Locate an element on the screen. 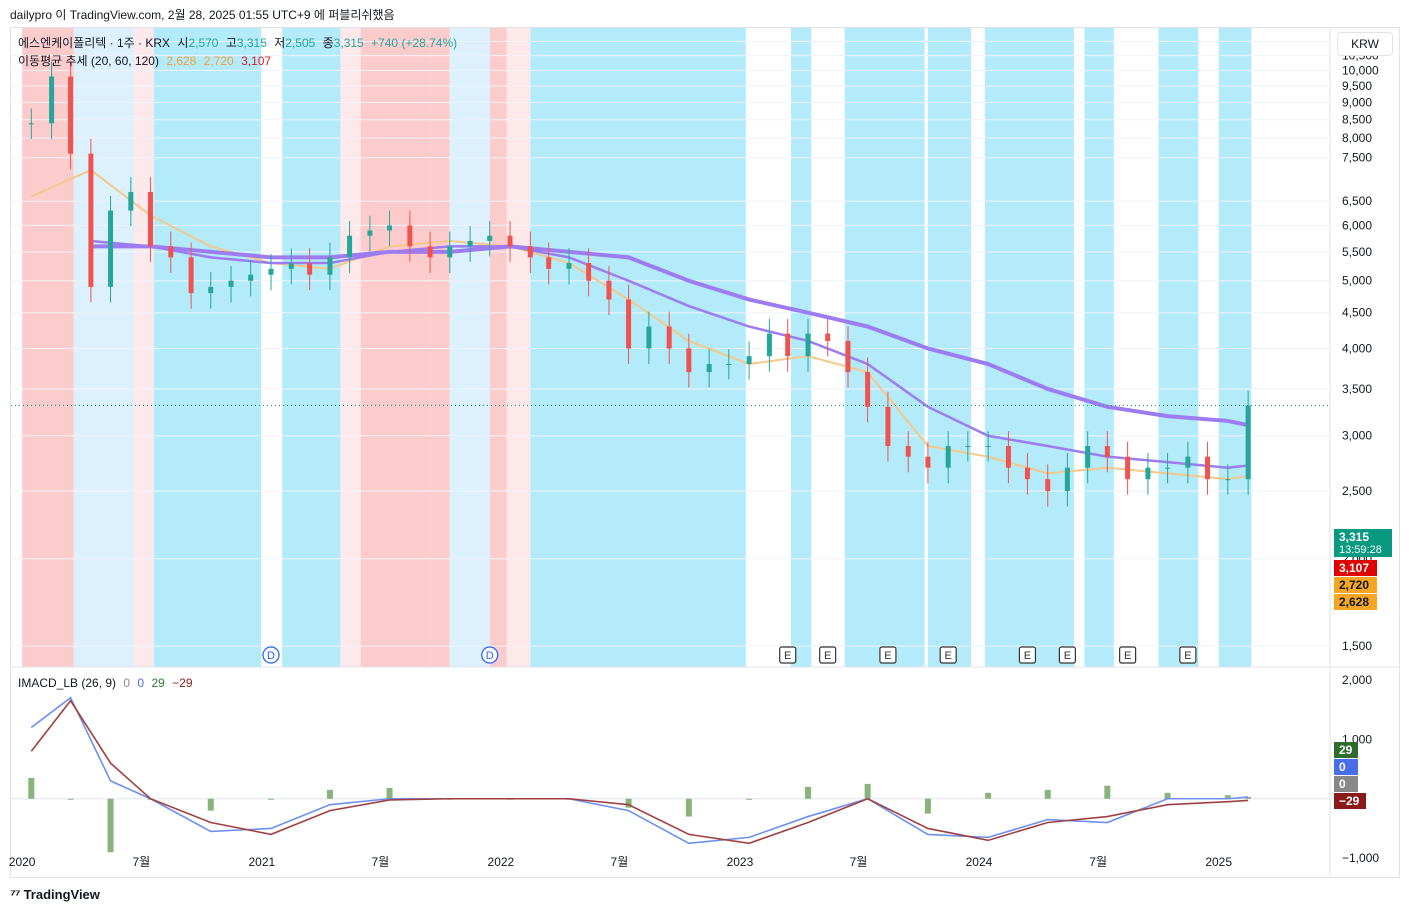 Image resolution: width=1409 pixels, height=912 pixels. ma-title: 이동평균 추세 (20, 60, 120) is located at coordinates (88, 61).